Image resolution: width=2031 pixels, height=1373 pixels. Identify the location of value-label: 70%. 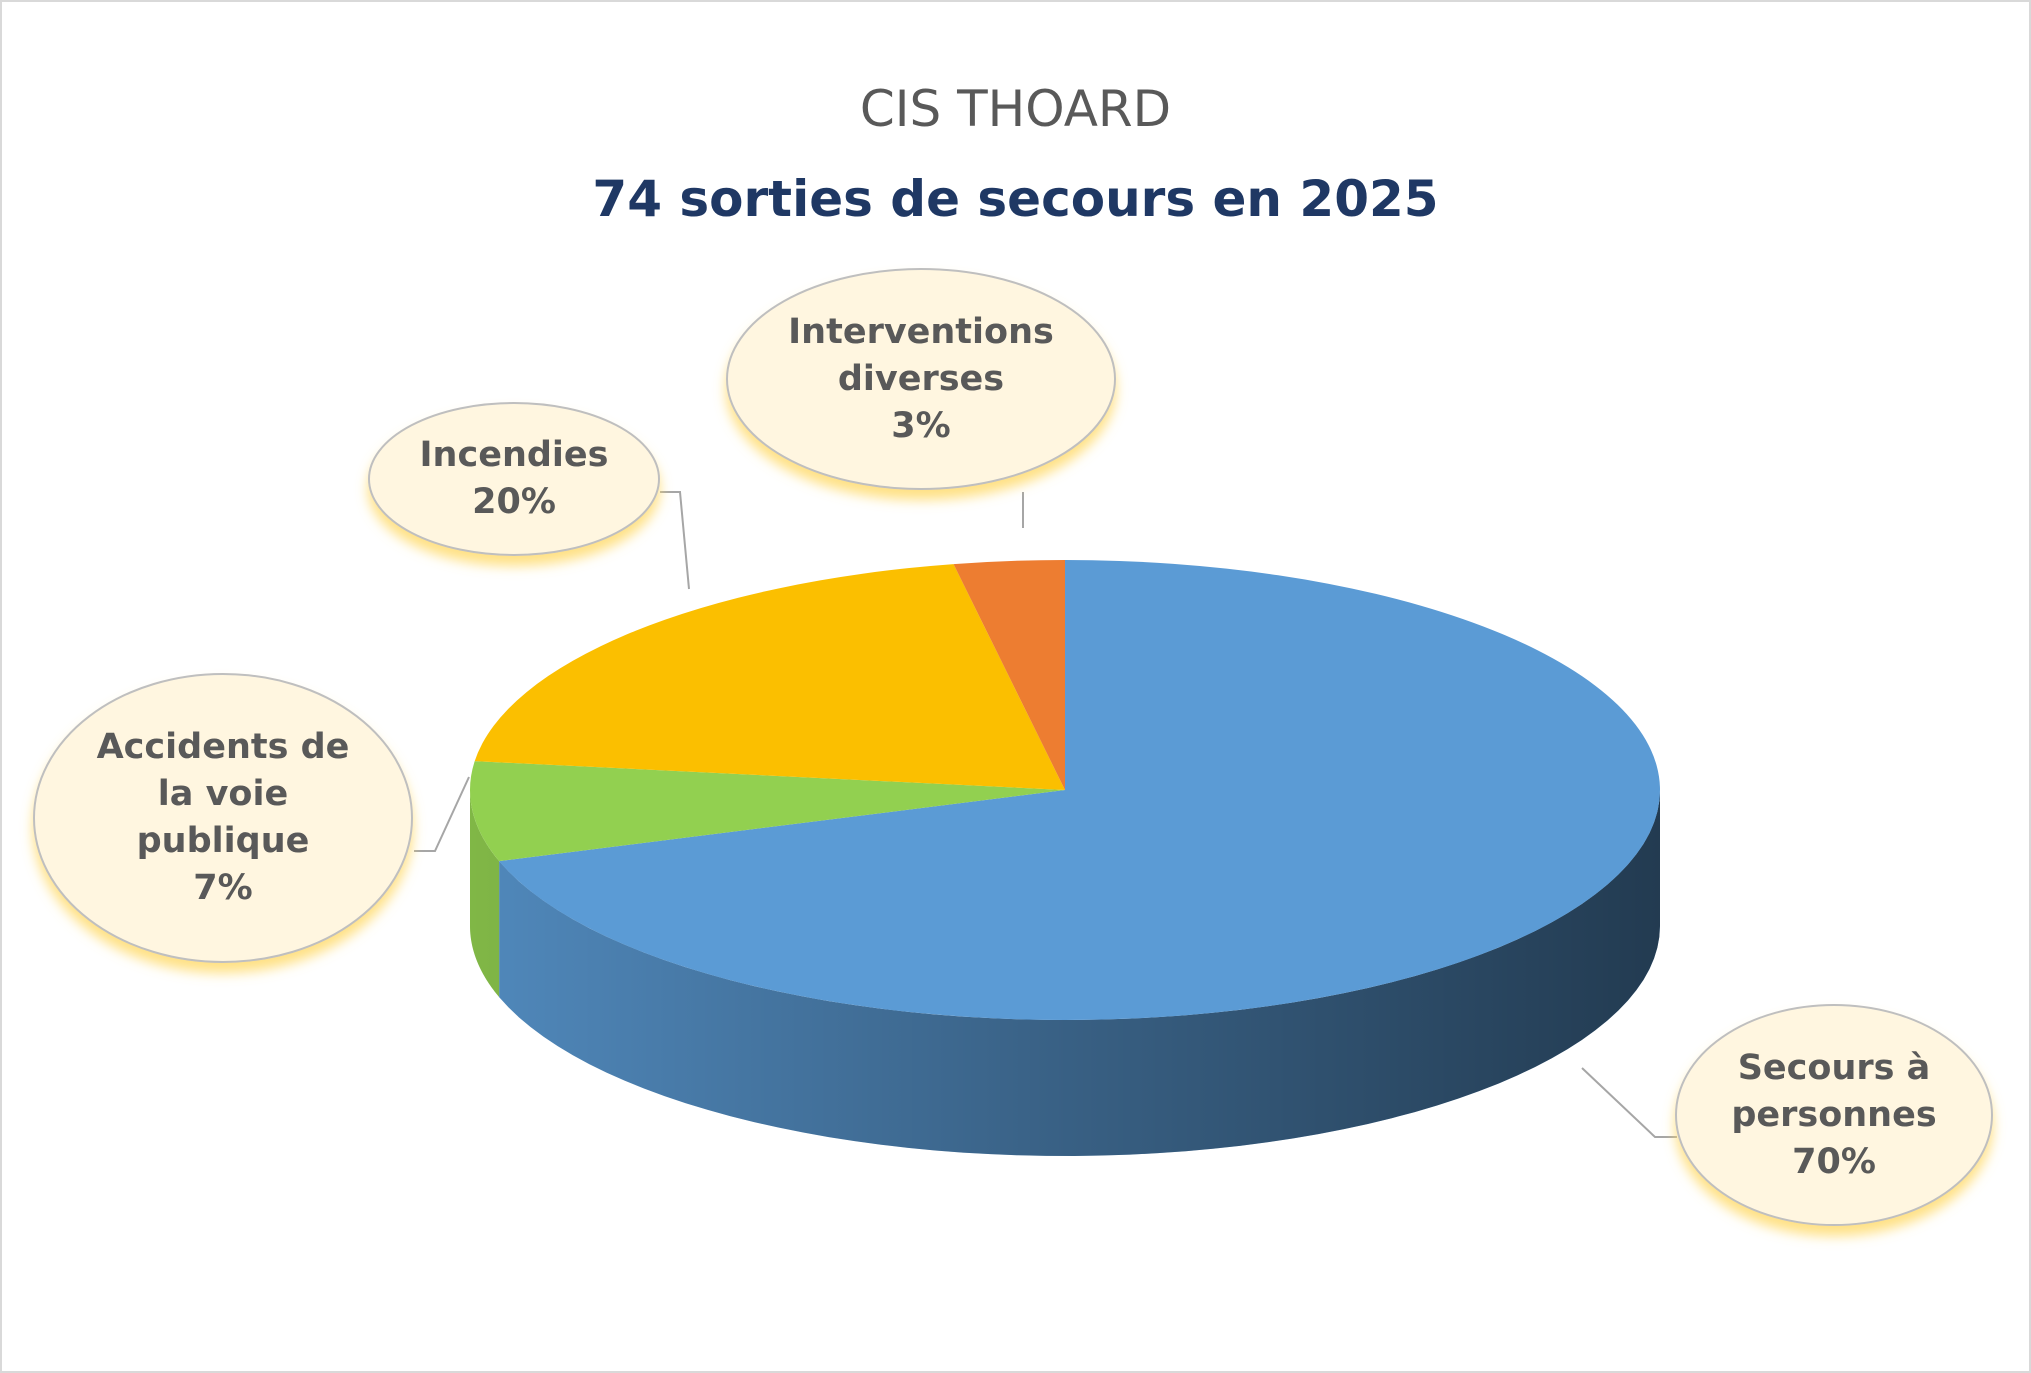
(1834, 1161).